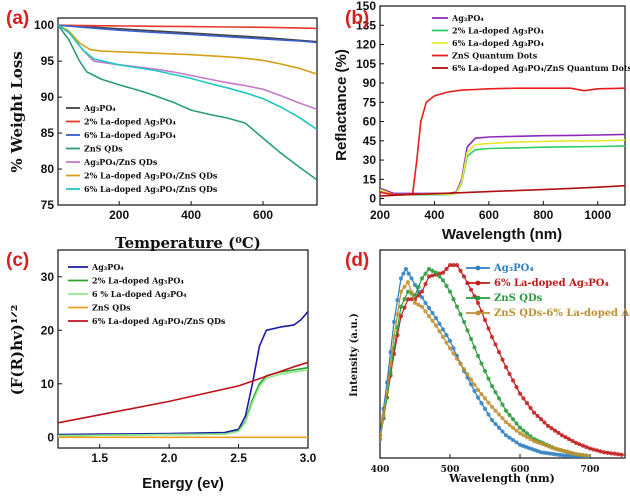 This screenshot has width=630, height=497. Describe the element at coordinates (238, 458) in the screenshot. I see `x-tick-label: 2.5` at that location.